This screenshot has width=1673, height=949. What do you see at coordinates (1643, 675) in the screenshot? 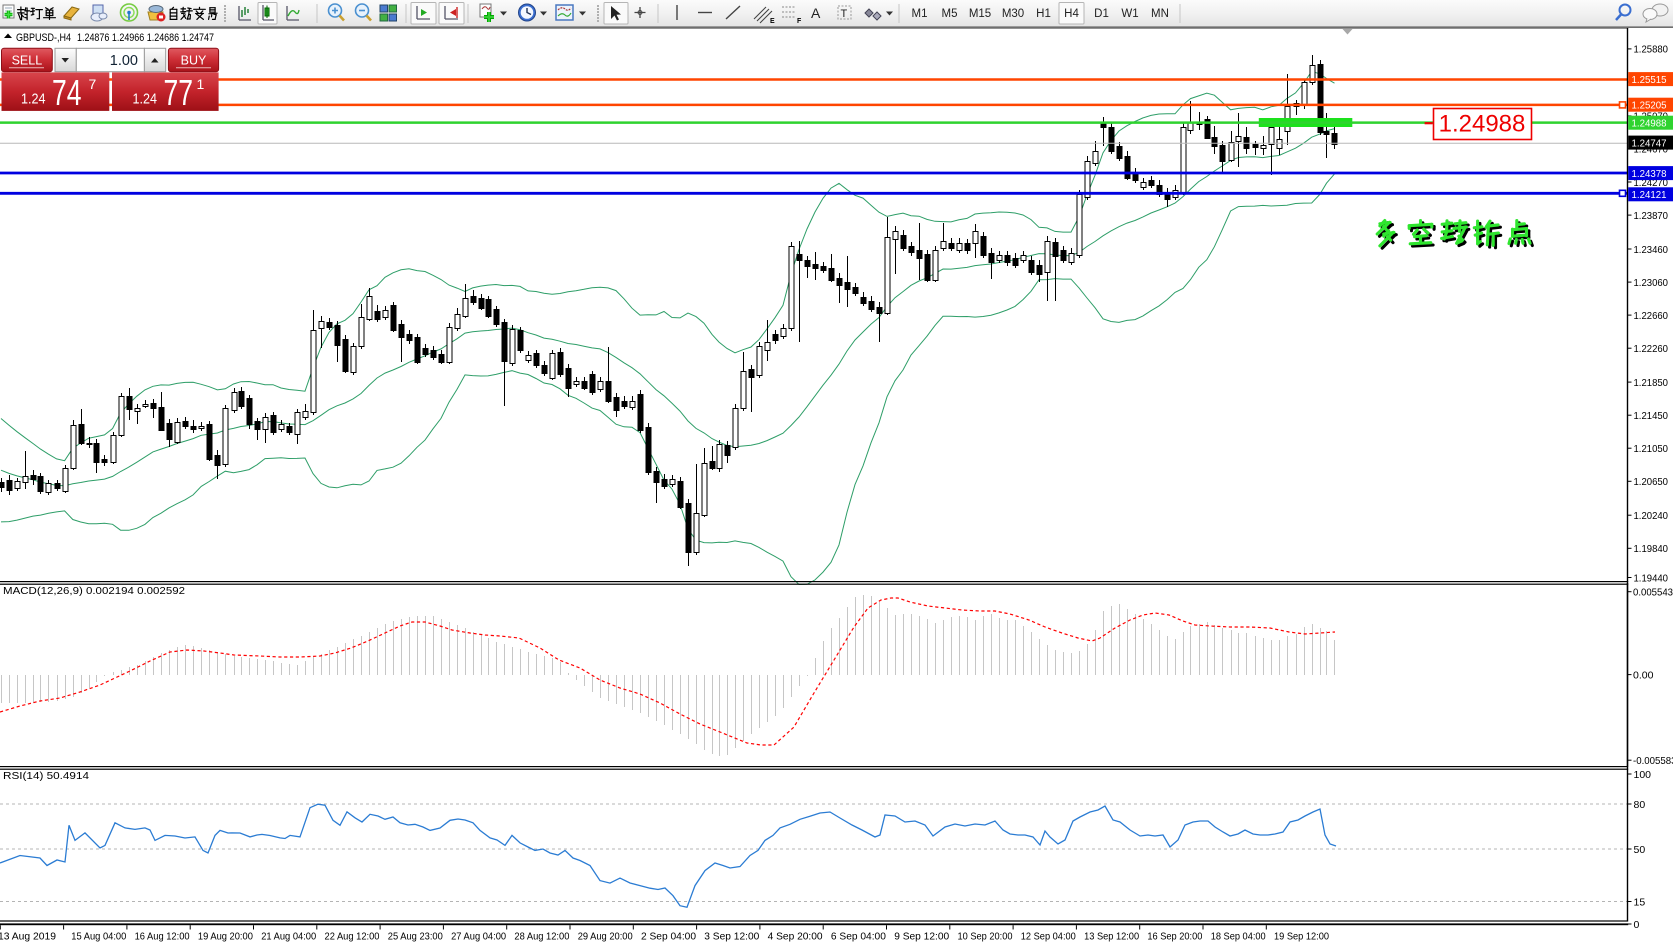
I see `svg-text: 0.00` at bounding box center [1643, 675].